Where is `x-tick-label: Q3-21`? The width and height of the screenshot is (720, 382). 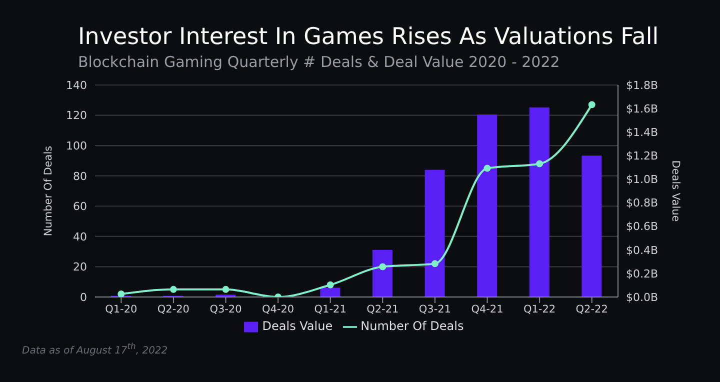
x-tick-label: Q3-21 is located at coordinates (435, 309).